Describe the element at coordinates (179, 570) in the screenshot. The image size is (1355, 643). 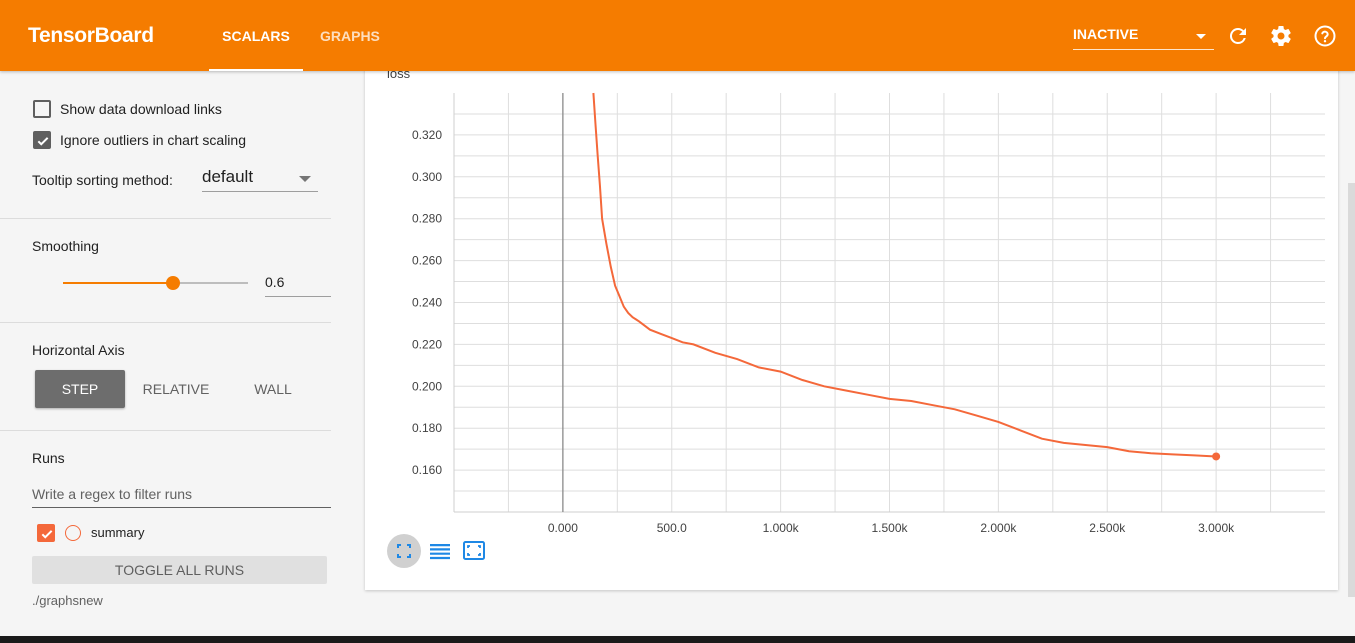
I see `toggle-all-runs-button: TOGGLE ALL RUNS` at that location.